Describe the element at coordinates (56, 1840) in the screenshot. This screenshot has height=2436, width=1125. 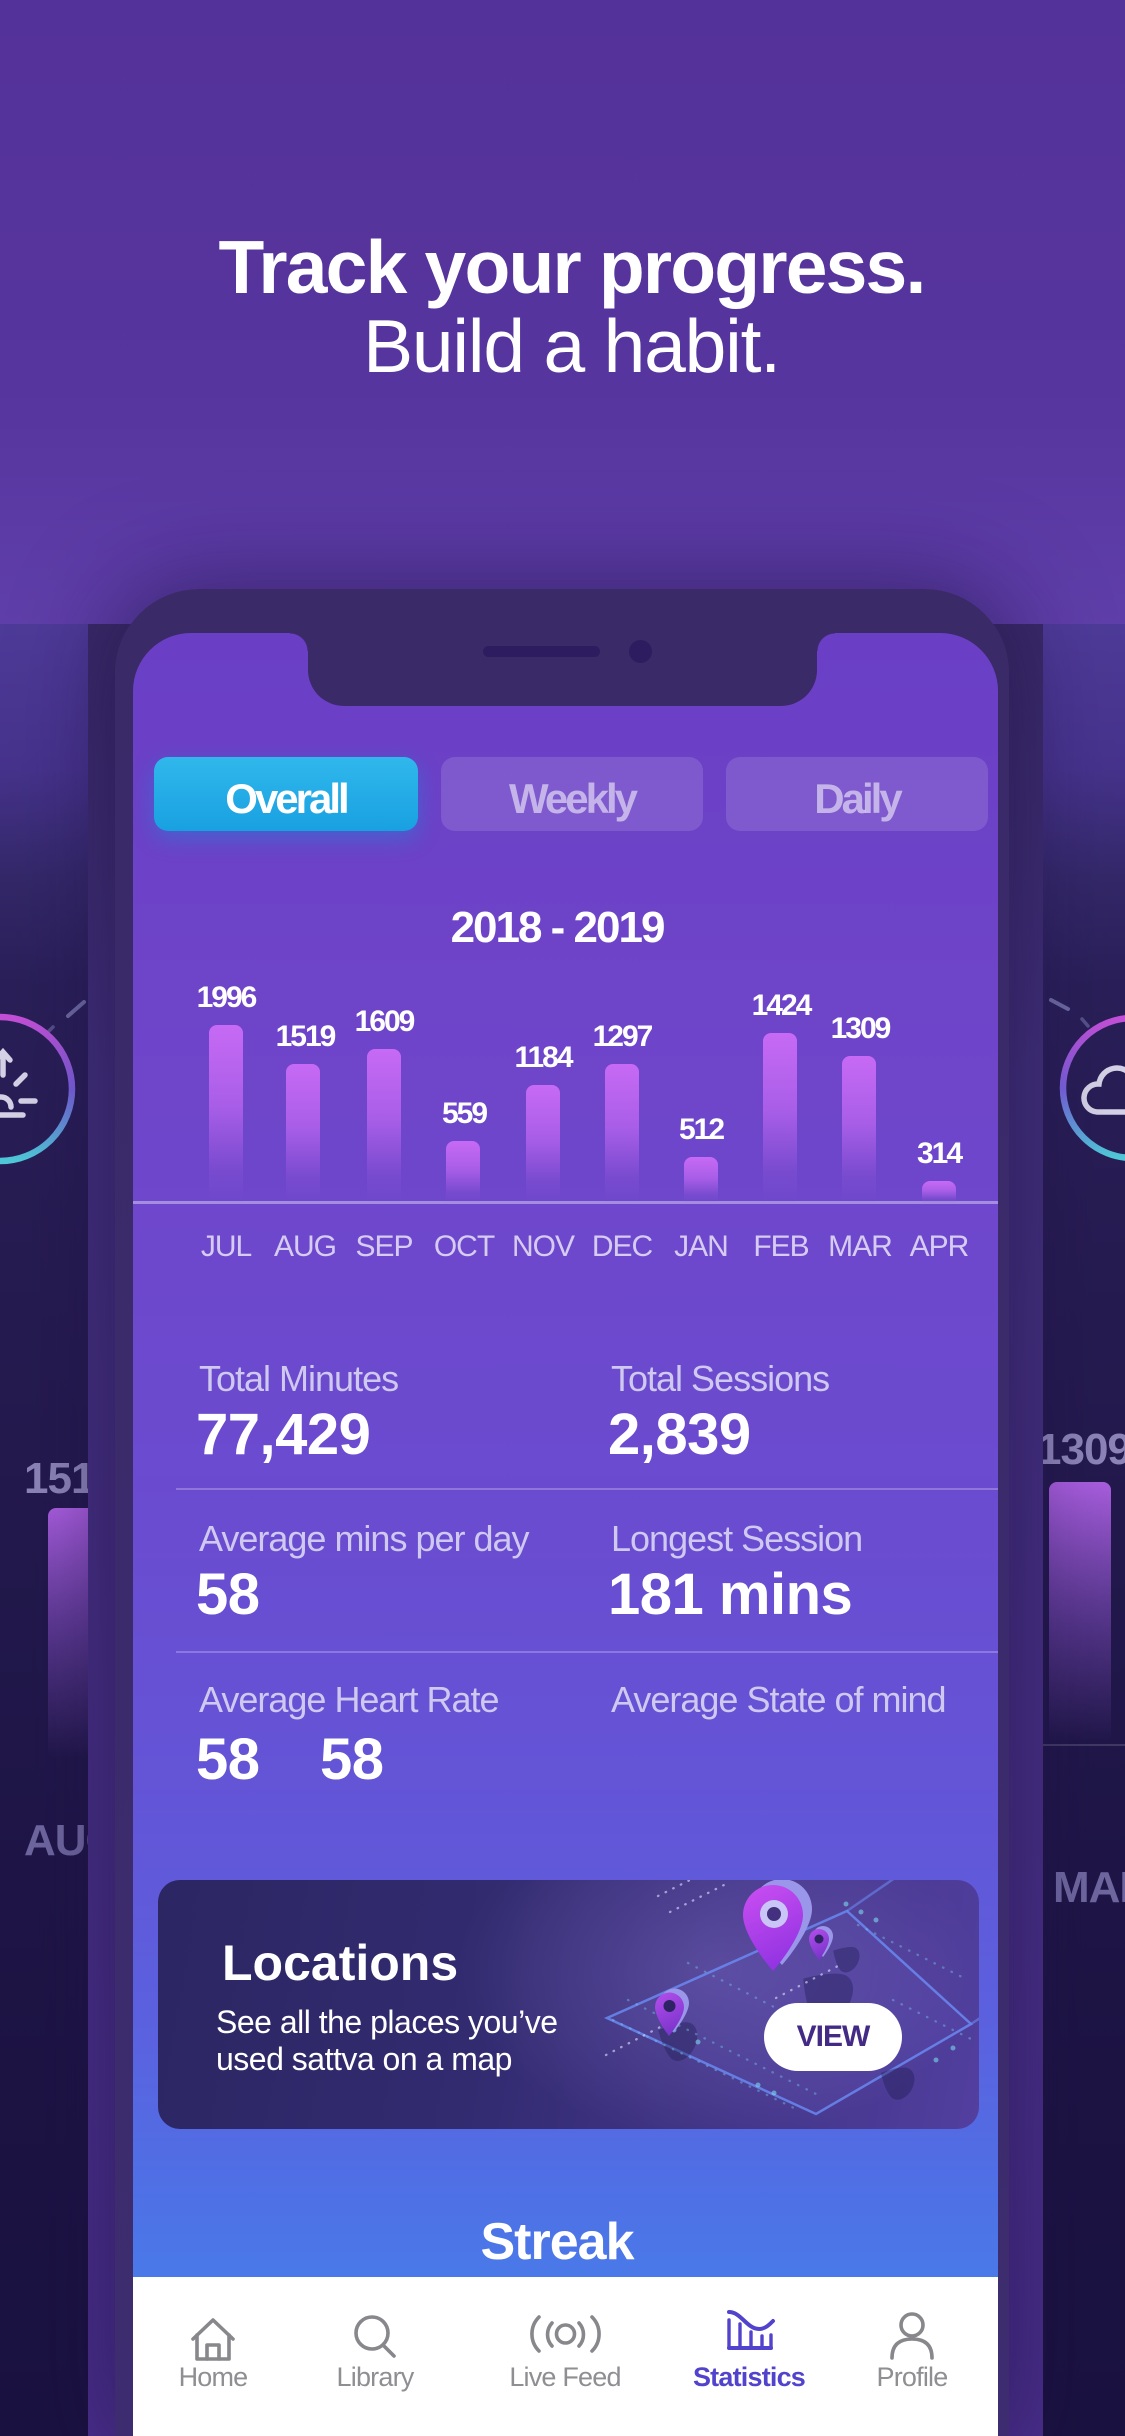
I see `svg-text: AUG` at that location.